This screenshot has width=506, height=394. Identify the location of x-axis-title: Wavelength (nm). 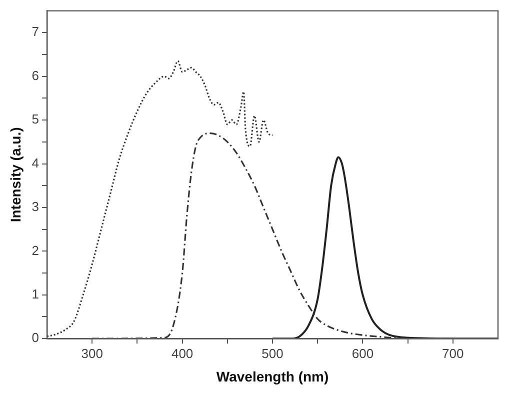
(272, 376).